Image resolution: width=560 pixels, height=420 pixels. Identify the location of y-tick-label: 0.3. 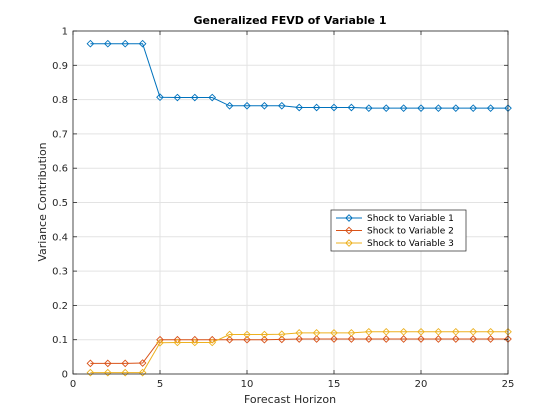
(60, 272).